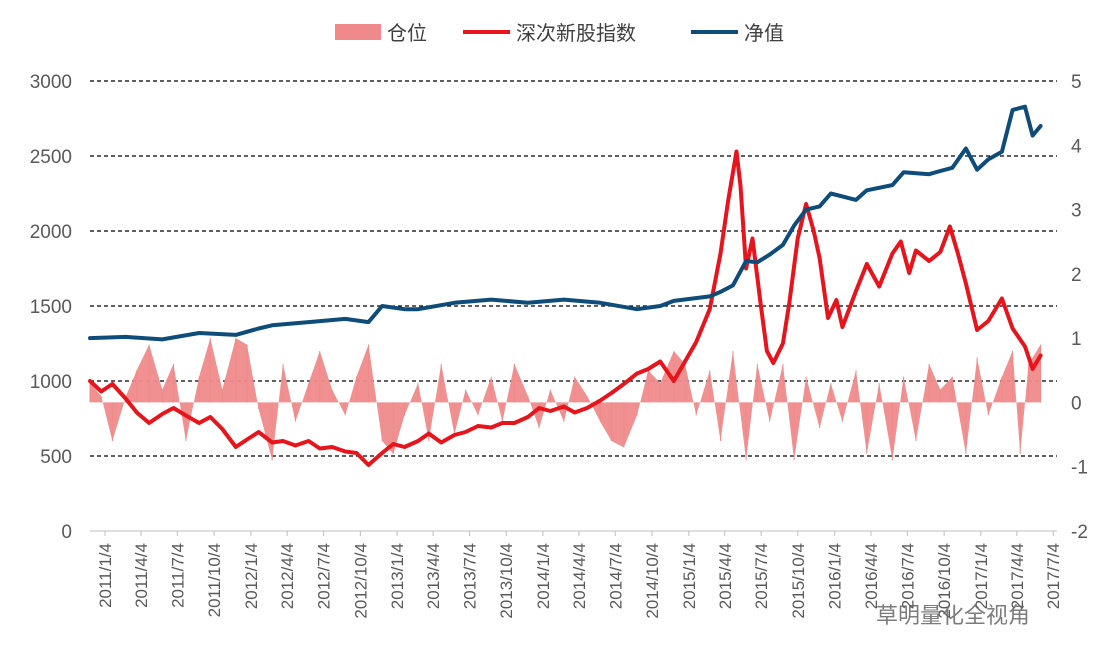 The height and width of the screenshot is (660, 1107). What do you see at coordinates (177, 575) in the screenshot?
I see `x-tick-label: 2011/7/4` at bounding box center [177, 575].